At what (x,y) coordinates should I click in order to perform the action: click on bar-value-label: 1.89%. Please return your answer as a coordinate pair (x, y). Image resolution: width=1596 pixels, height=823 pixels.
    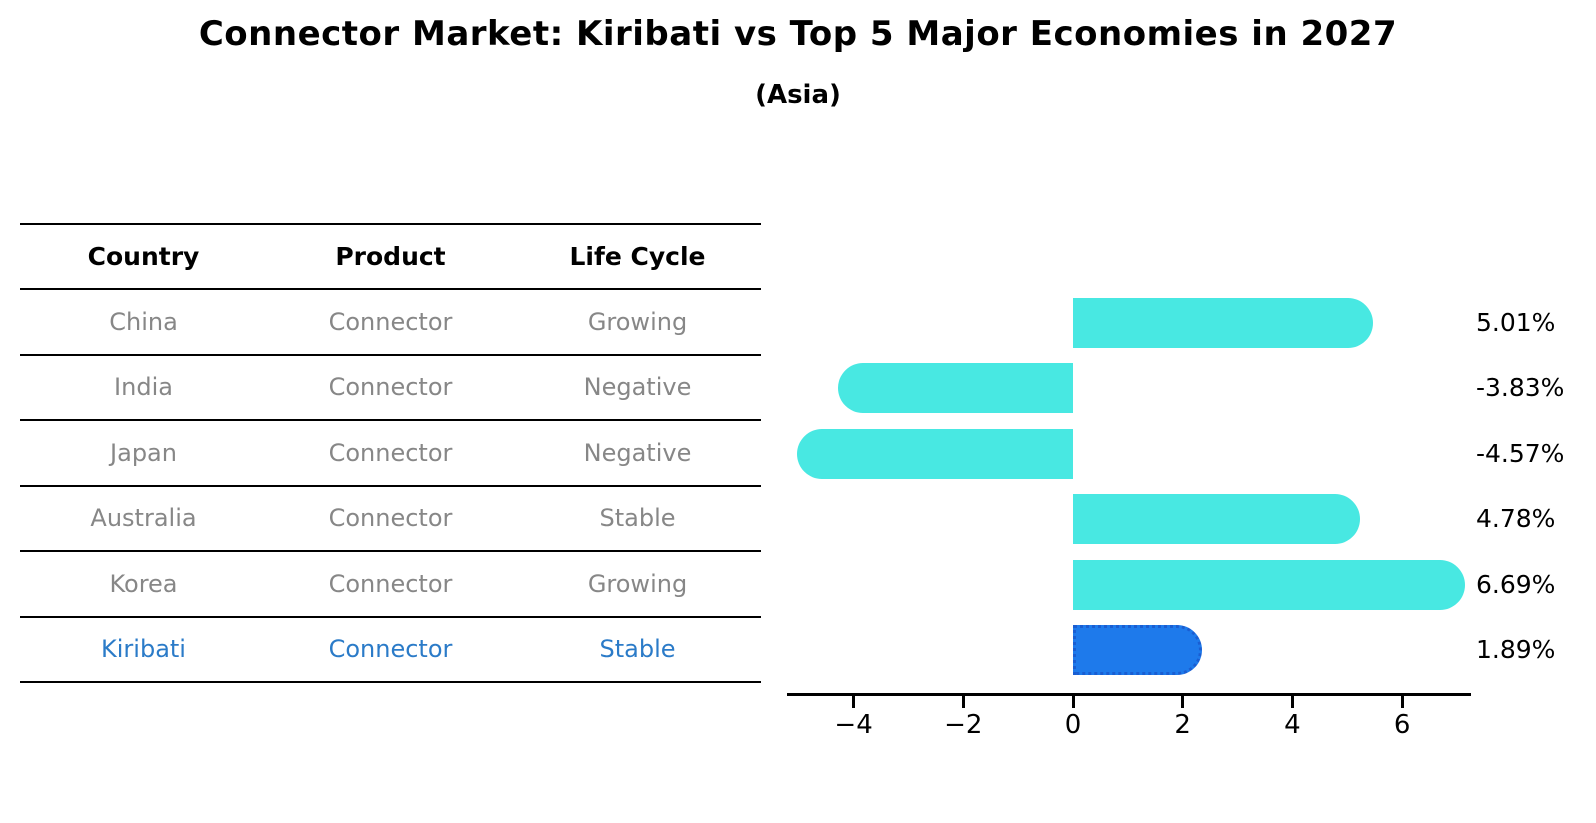
    Looking at the image, I should click on (1516, 650).